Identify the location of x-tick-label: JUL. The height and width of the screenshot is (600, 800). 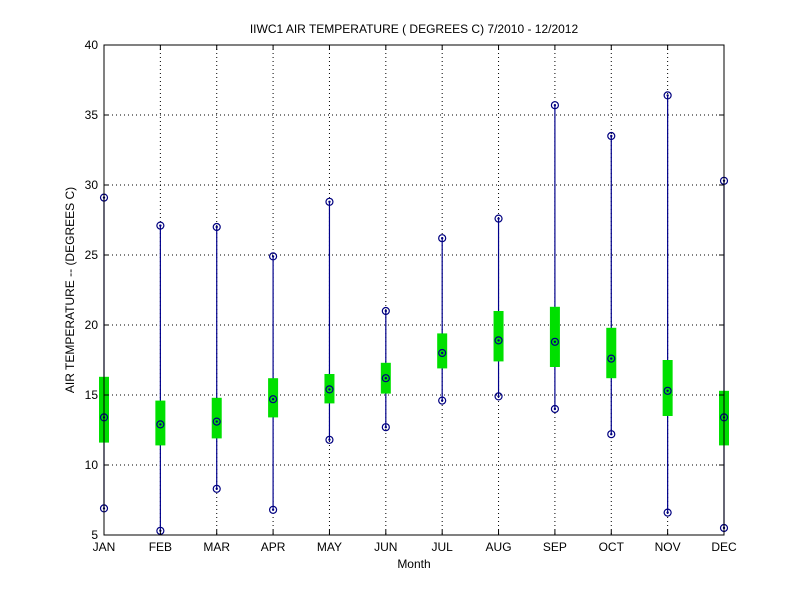
(443, 547).